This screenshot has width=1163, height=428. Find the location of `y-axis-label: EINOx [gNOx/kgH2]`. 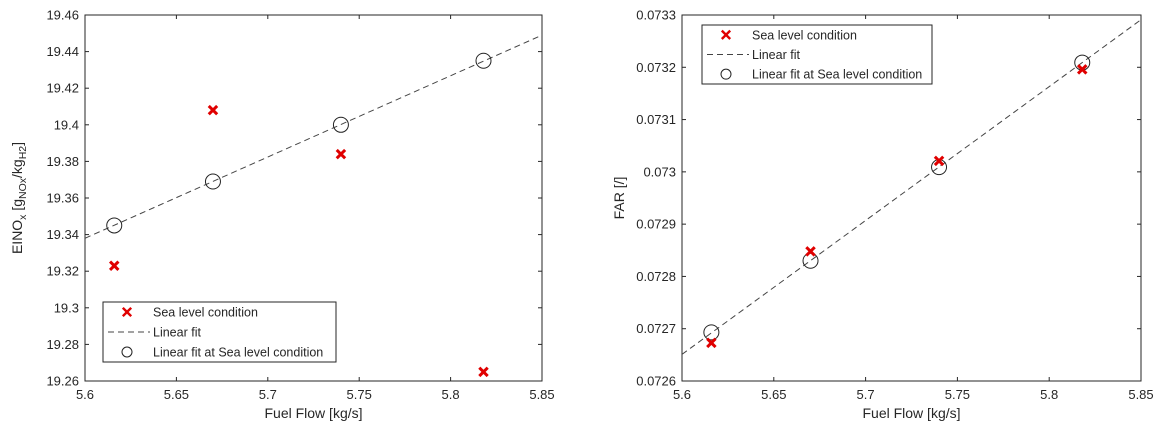

y-axis-label: EINOx [gNOx/kgH2] is located at coordinates (19, 198).